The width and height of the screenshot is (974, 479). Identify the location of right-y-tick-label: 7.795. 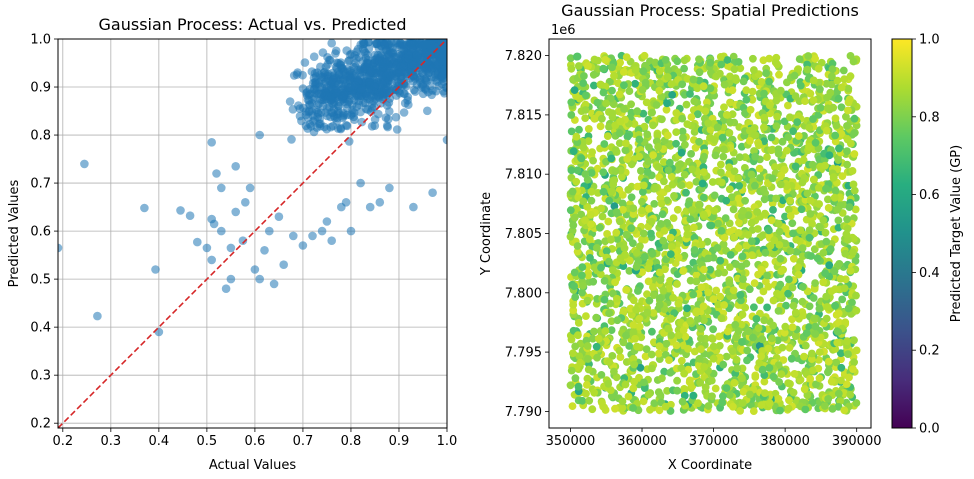
(523, 353).